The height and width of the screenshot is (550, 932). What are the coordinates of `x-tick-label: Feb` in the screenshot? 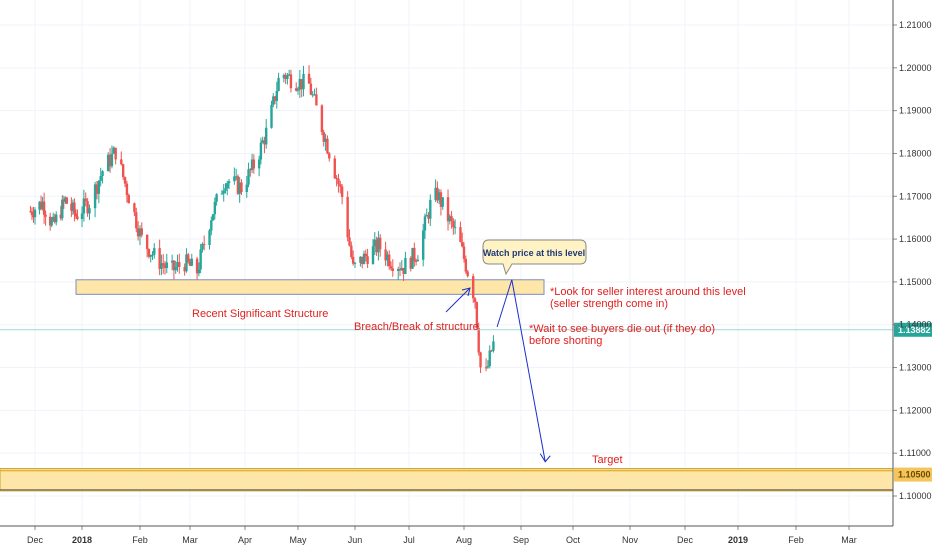 It's located at (140, 540).